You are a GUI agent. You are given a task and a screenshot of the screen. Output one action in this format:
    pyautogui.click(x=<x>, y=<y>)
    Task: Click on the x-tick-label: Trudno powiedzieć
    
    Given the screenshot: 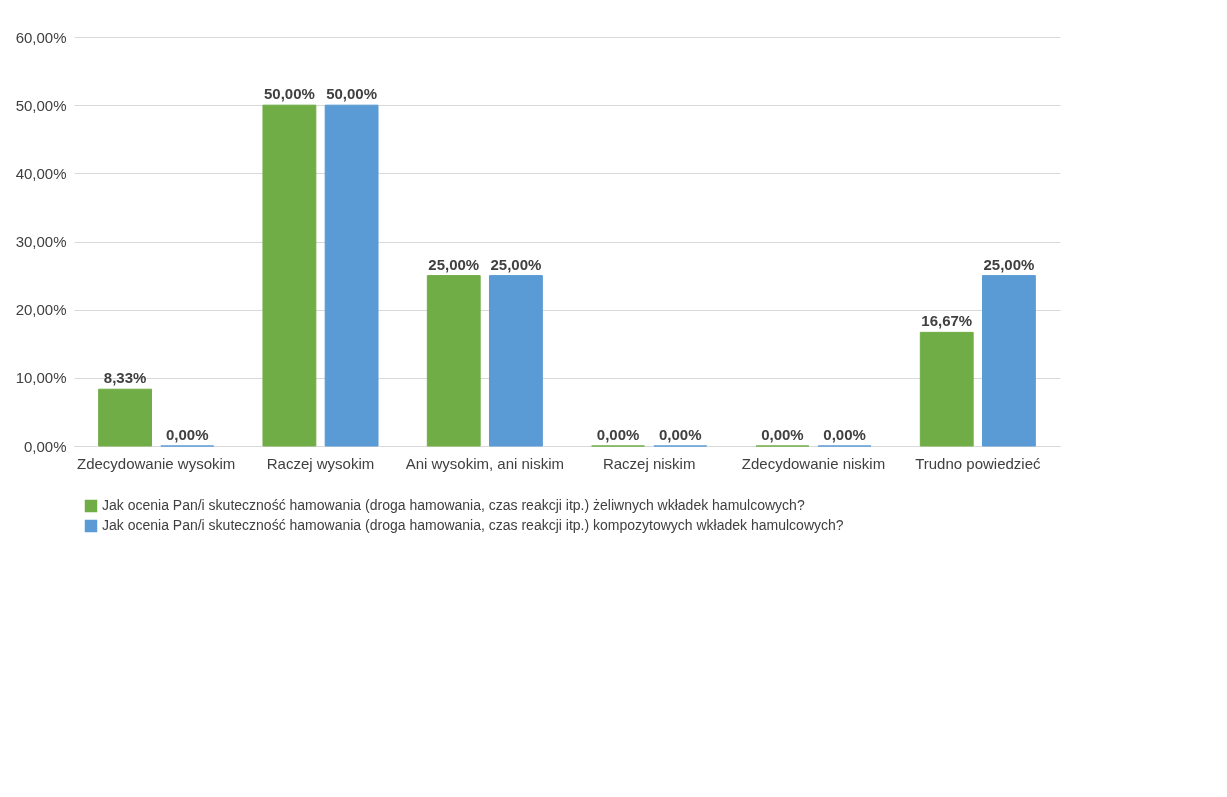 What is the action you would take?
    pyautogui.click(x=978, y=463)
    